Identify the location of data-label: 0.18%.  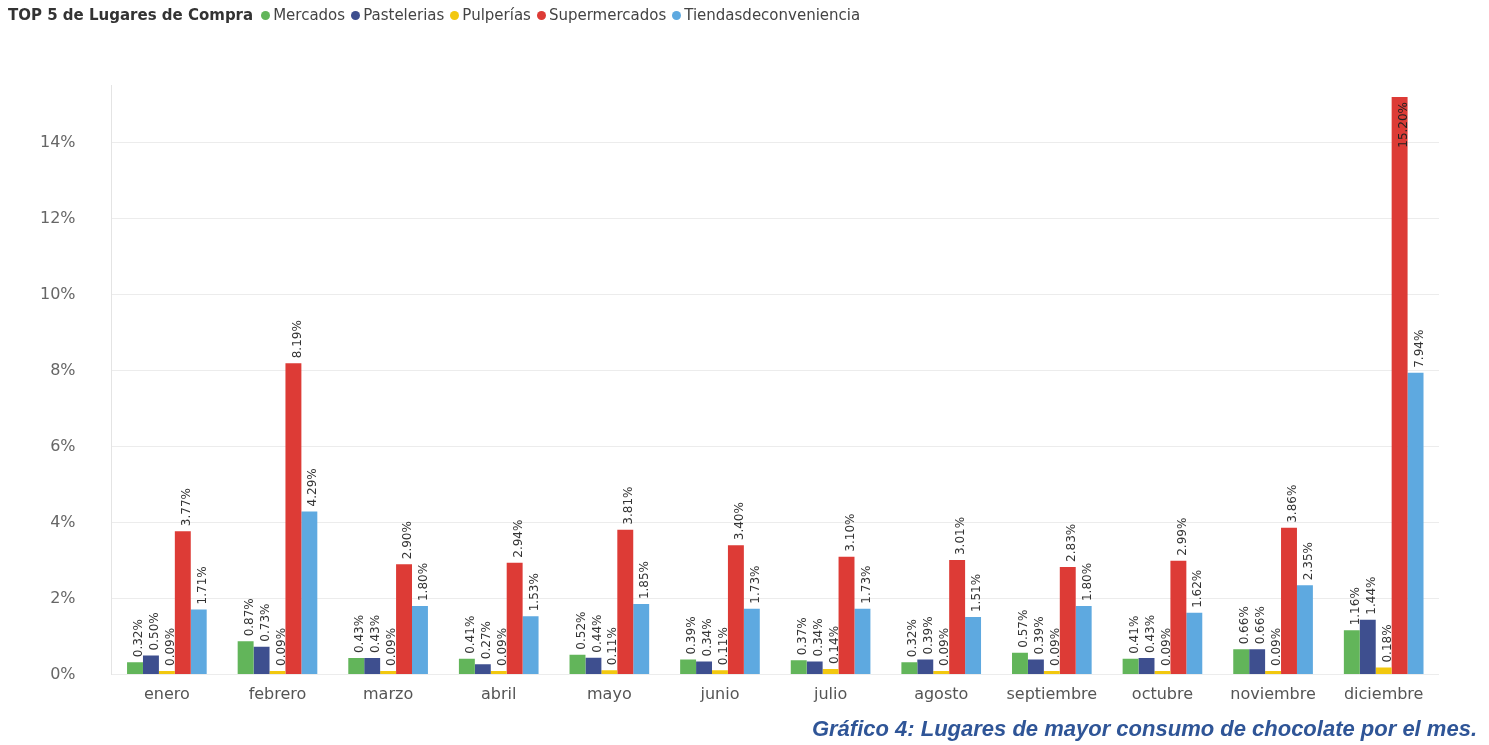
(1386, 643).